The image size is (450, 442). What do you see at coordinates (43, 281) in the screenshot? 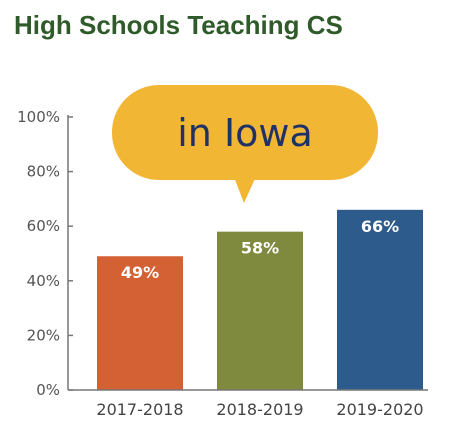
I see `y-tick-label: 40%` at bounding box center [43, 281].